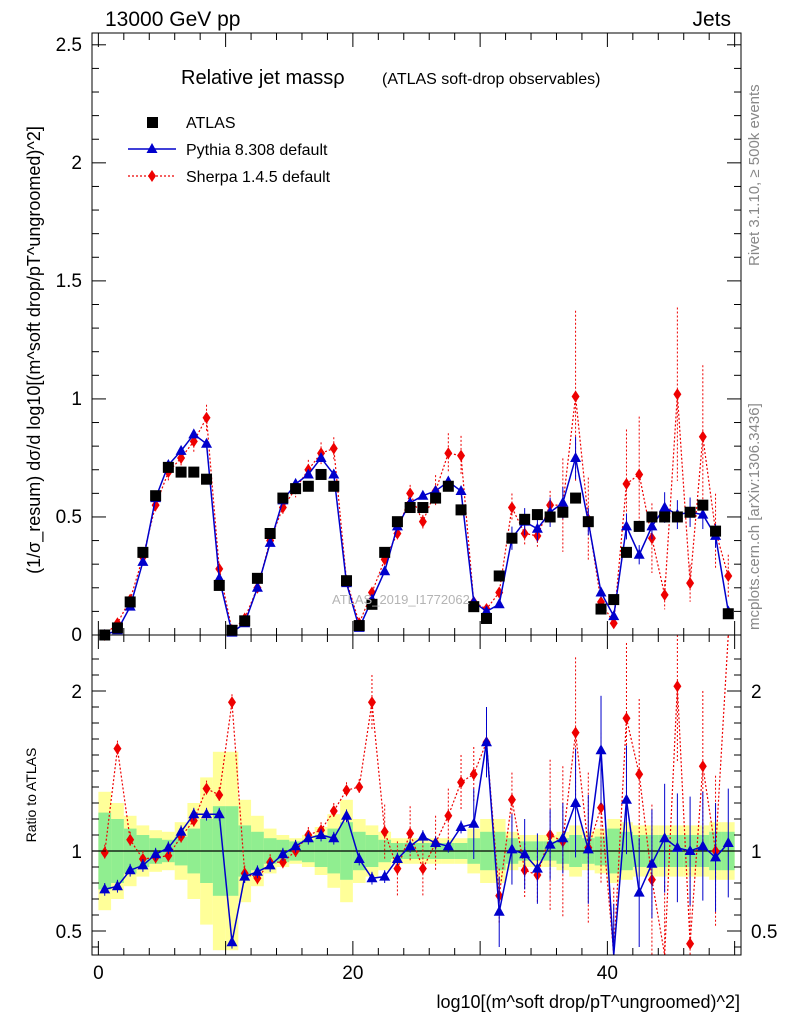 This screenshot has width=786, height=1024. I want to click on x-tick-label: 20, so click(352, 973).